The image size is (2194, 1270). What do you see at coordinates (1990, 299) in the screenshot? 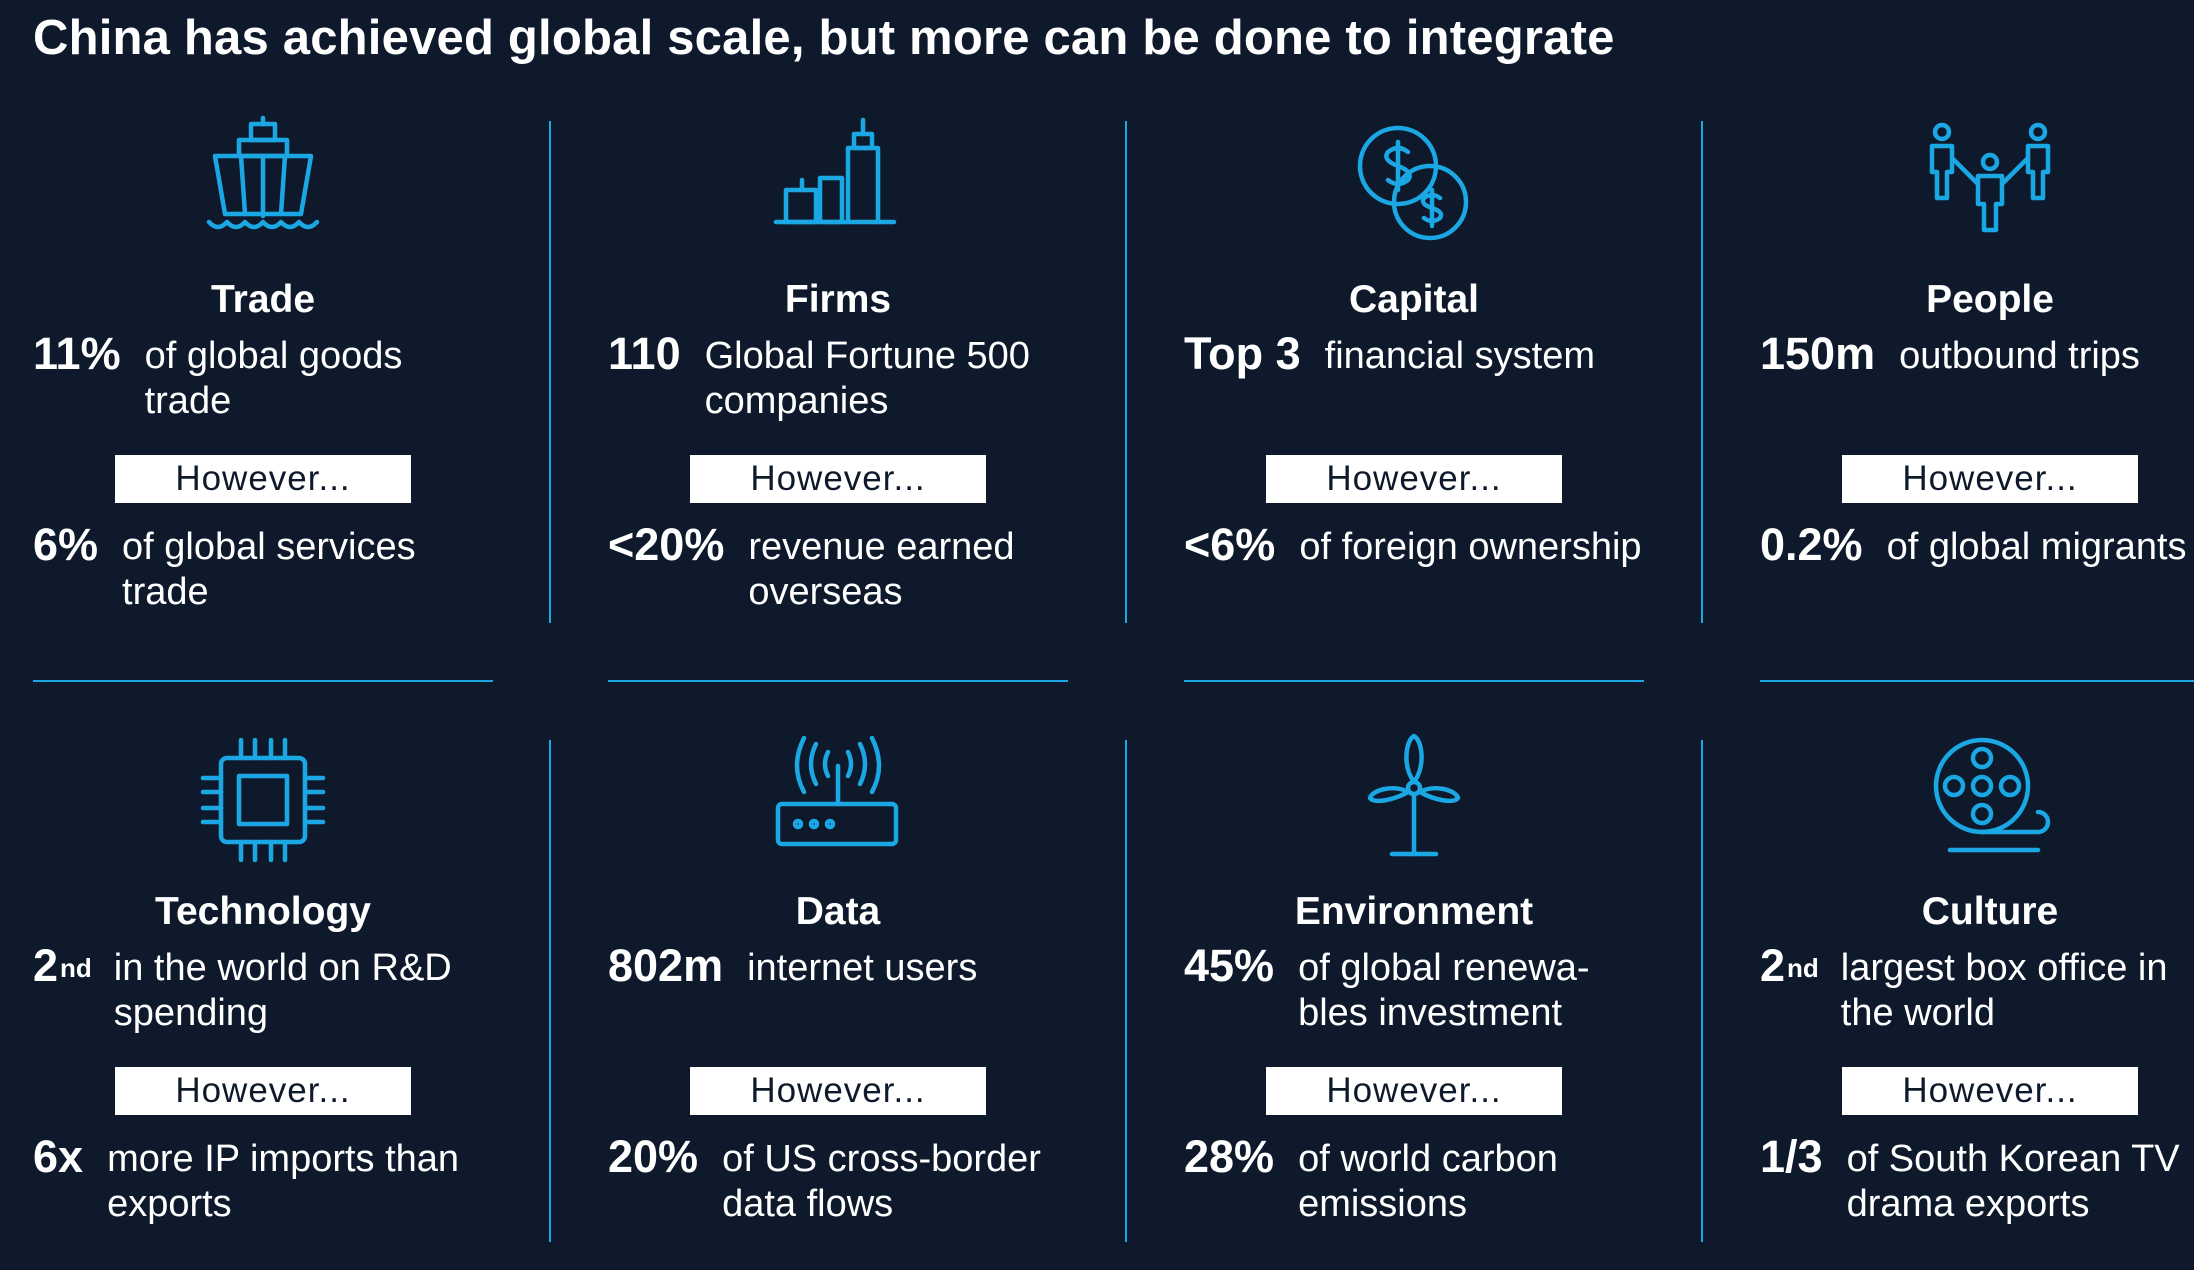
I see `category-label: People` at bounding box center [1990, 299].